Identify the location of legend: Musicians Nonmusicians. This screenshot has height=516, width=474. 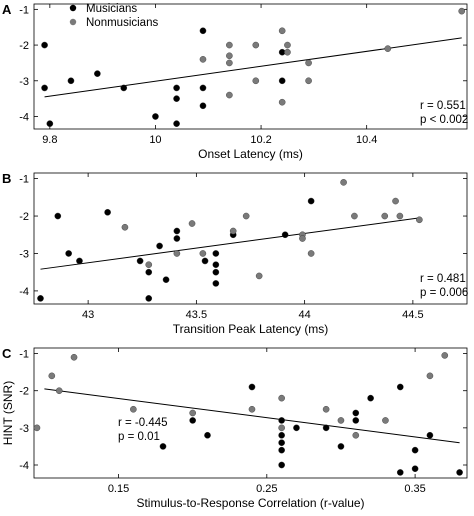
(113, 16).